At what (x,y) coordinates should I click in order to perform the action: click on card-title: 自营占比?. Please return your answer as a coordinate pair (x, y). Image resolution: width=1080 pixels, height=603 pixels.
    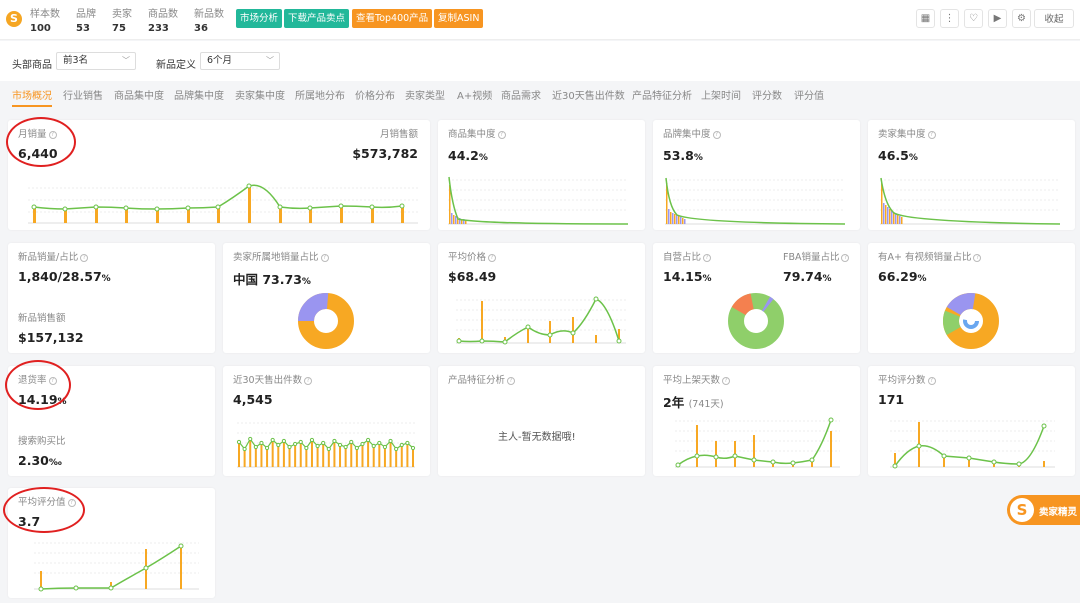
    Looking at the image, I should click on (687, 256).